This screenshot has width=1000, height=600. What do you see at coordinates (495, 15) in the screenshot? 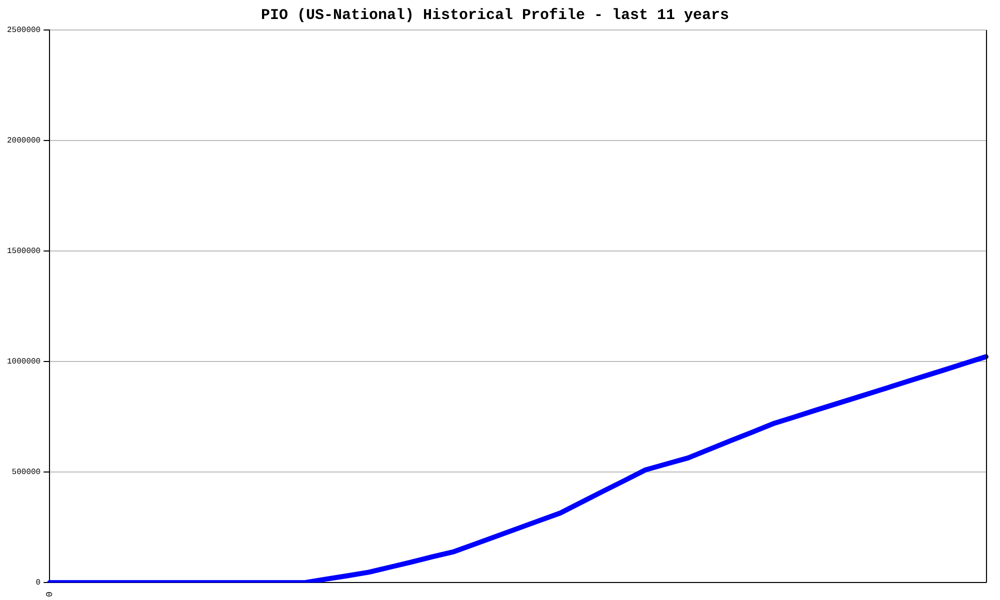
I see `chart-title: PIO (US-National) Historical Profile - last 11 years` at bounding box center [495, 15].